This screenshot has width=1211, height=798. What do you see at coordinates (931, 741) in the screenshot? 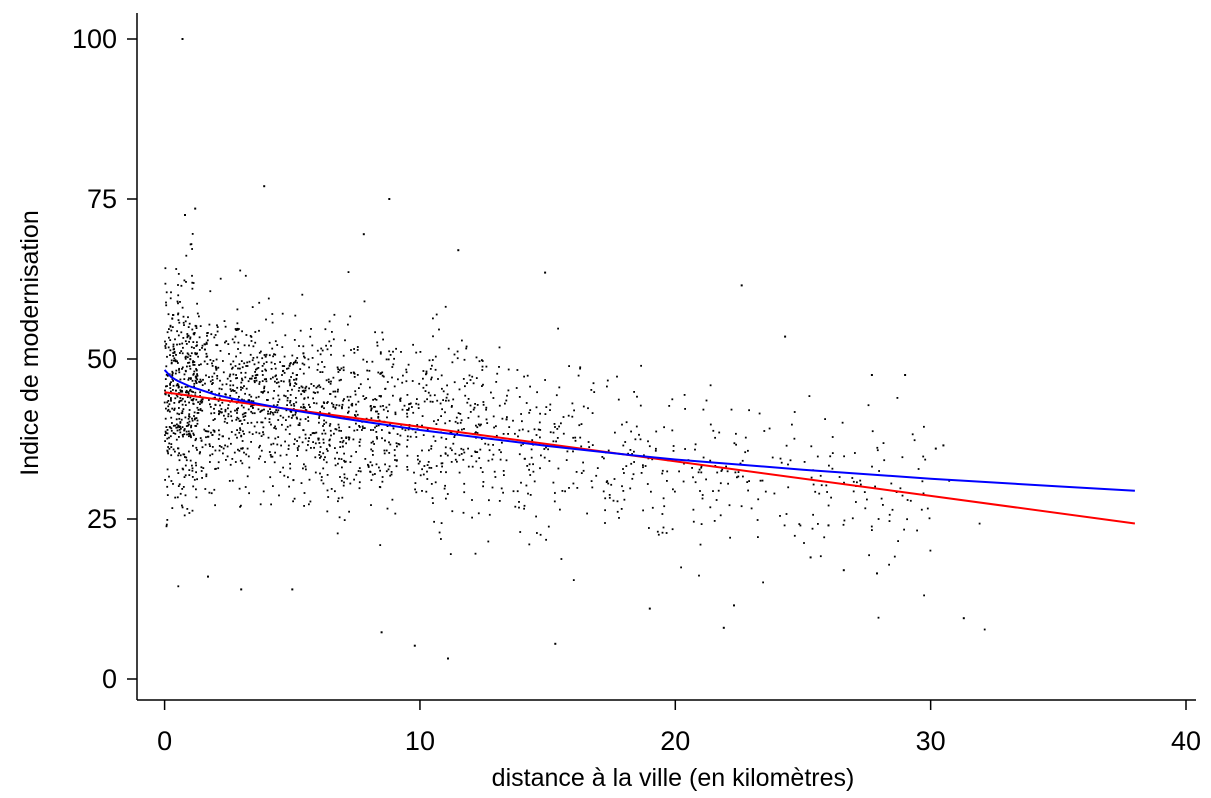
I see `x-tick-label-30: 30` at bounding box center [931, 741].